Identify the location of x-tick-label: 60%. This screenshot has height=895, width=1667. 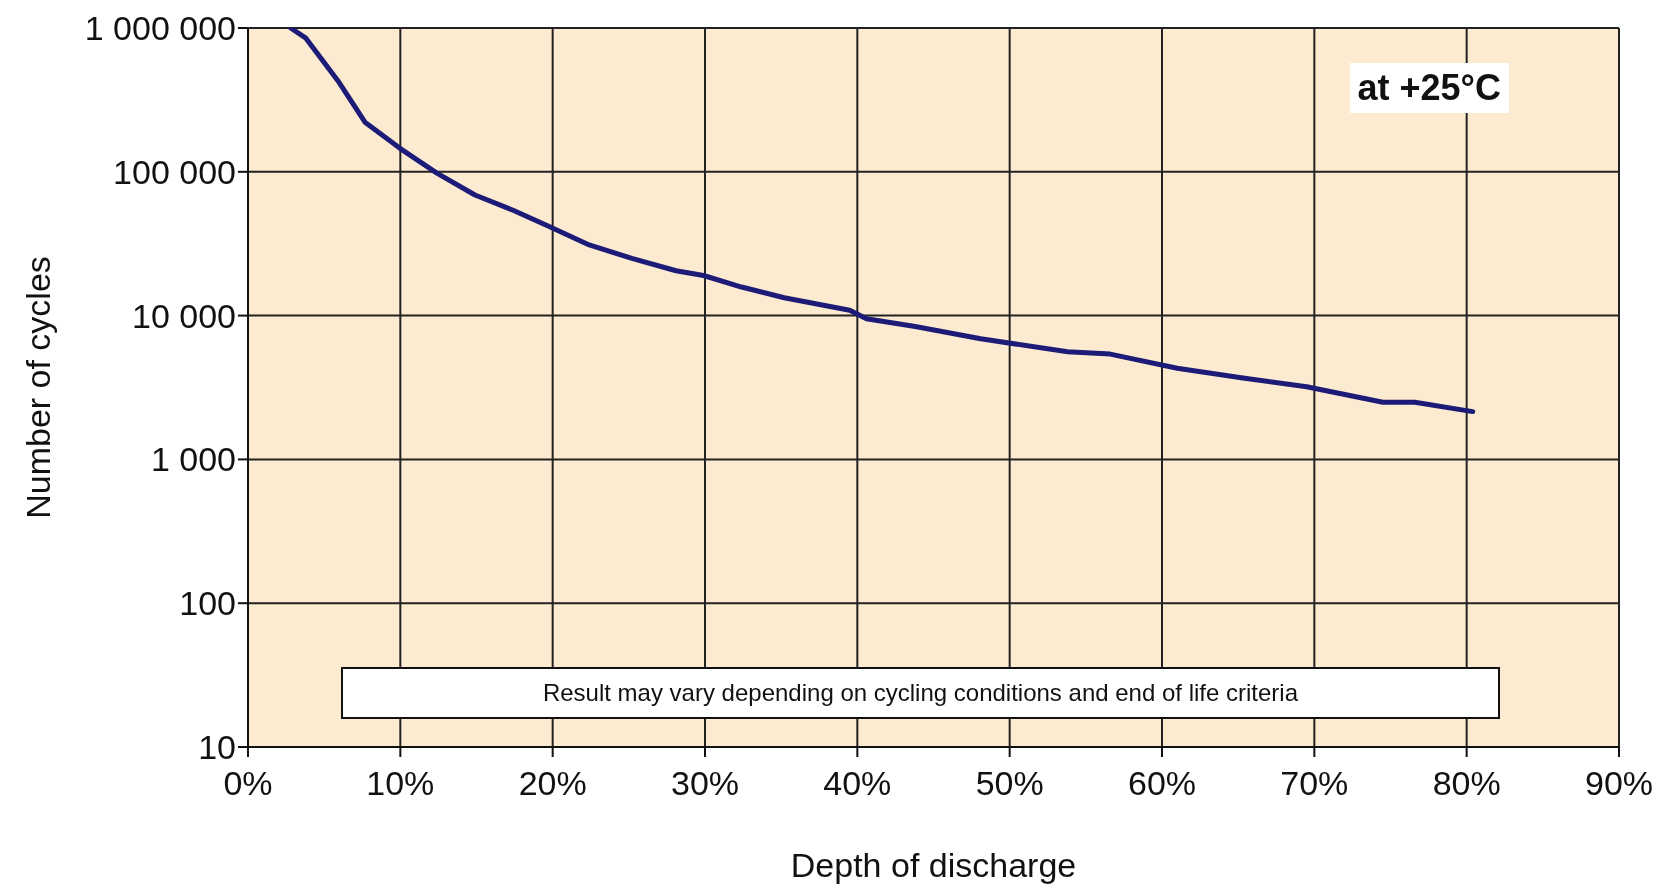
(1162, 783).